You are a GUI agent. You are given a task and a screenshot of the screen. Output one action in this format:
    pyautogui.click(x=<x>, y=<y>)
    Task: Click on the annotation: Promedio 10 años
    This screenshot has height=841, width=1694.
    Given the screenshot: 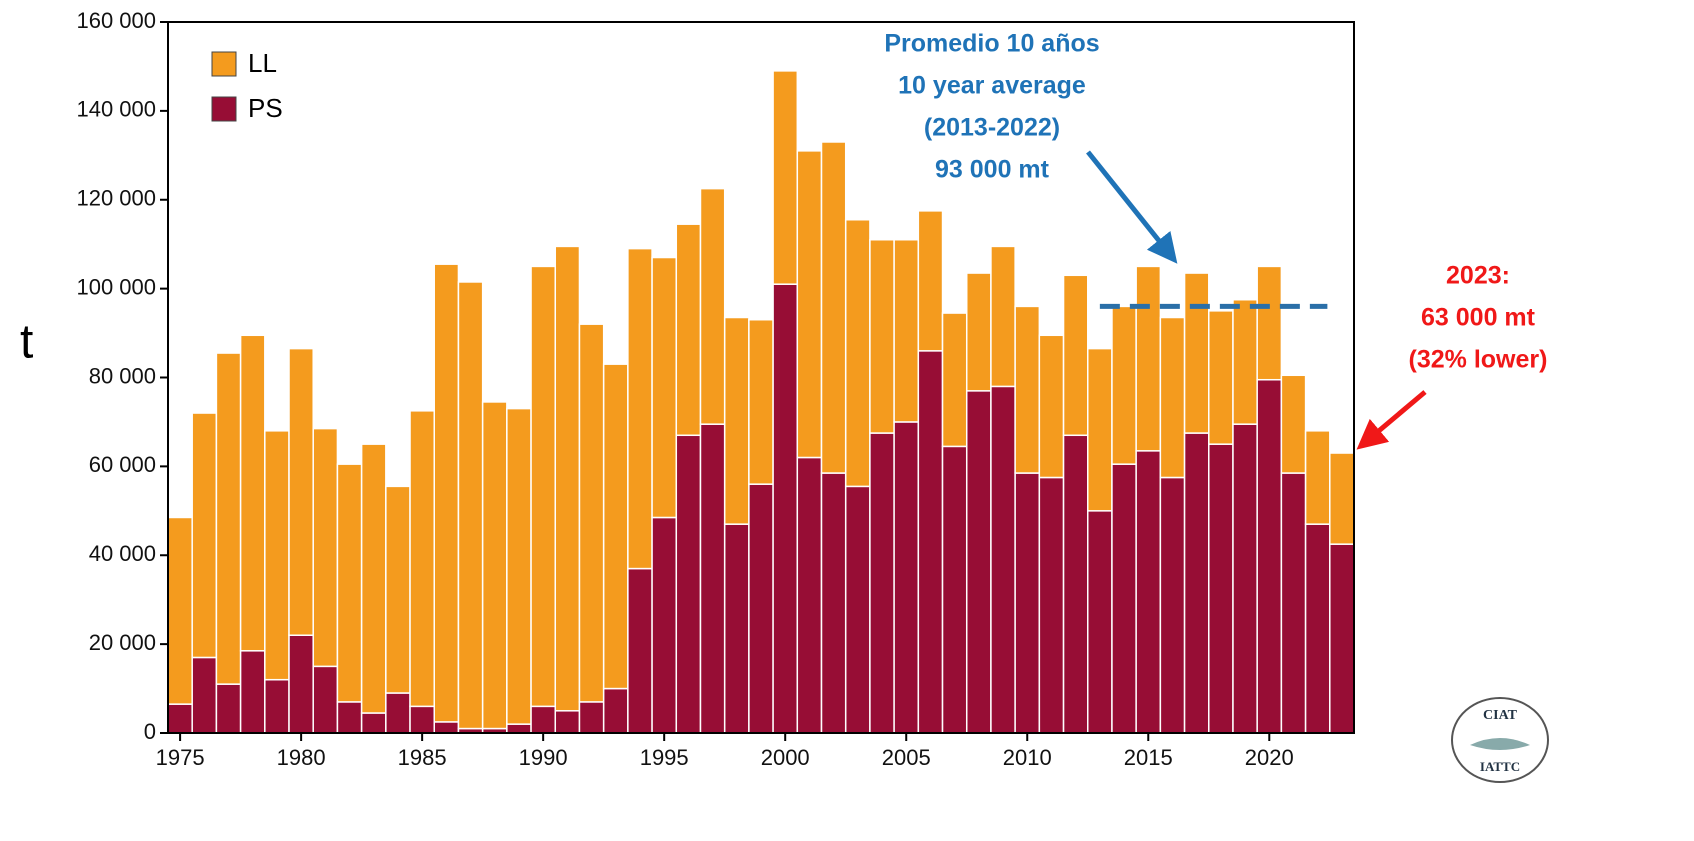 What is the action you would take?
    pyautogui.click(x=991, y=44)
    